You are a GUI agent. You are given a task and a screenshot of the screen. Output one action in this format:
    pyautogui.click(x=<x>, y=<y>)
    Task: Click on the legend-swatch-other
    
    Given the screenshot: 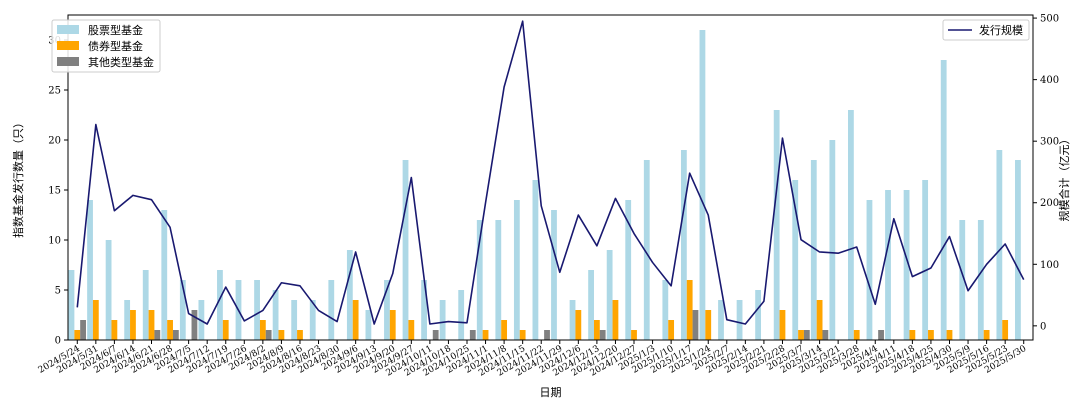 What is the action you would take?
    pyautogui.click(x=68, y=61)
    